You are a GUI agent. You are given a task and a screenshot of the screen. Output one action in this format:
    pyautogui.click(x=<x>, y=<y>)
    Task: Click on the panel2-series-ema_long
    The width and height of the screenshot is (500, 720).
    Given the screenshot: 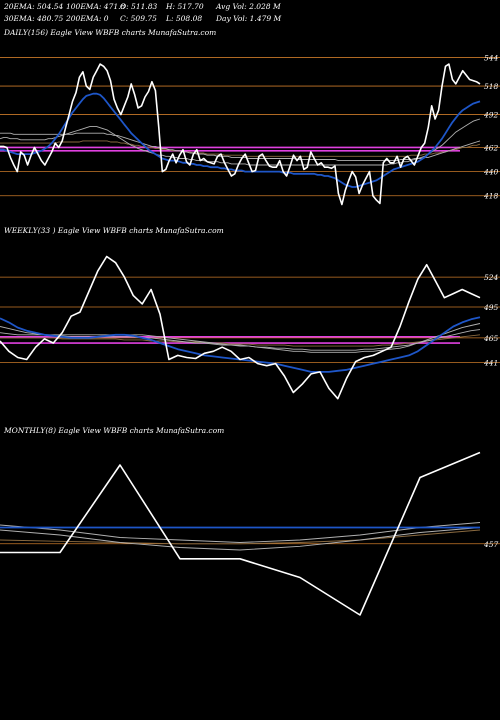 What is the action you would take?
    pyautogui.click(x=240, y=537)
    